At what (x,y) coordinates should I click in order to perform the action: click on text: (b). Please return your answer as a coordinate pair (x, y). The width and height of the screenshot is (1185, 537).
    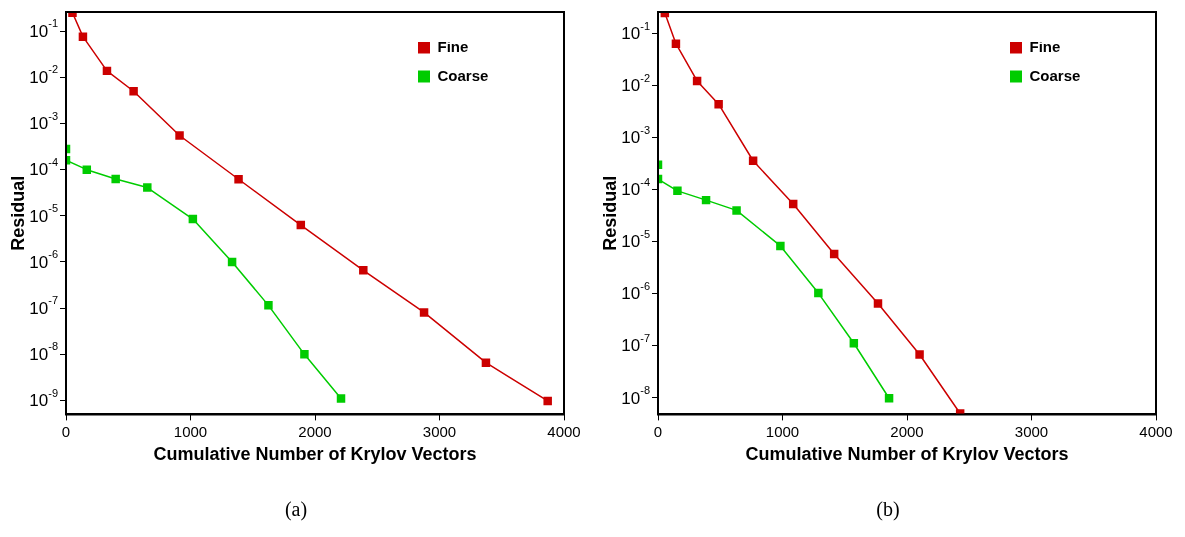
    Looking at the image, I should click on (888, 509).